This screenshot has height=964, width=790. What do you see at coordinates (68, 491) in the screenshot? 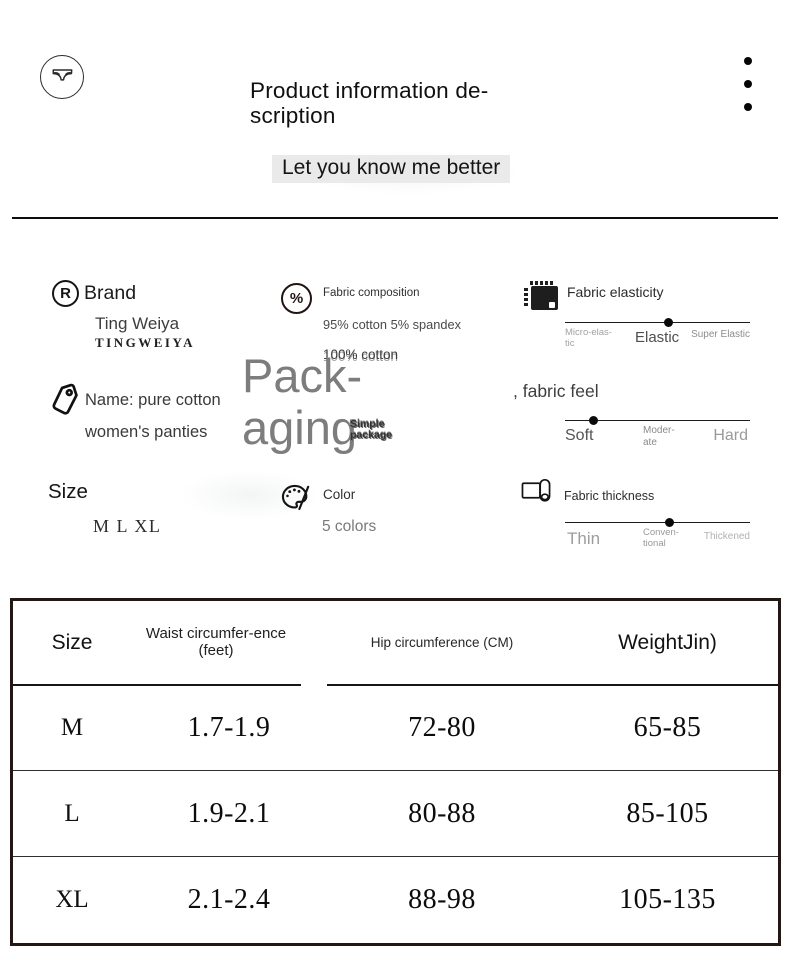
I see `size-label: Size` at bounding box center [68, 491].